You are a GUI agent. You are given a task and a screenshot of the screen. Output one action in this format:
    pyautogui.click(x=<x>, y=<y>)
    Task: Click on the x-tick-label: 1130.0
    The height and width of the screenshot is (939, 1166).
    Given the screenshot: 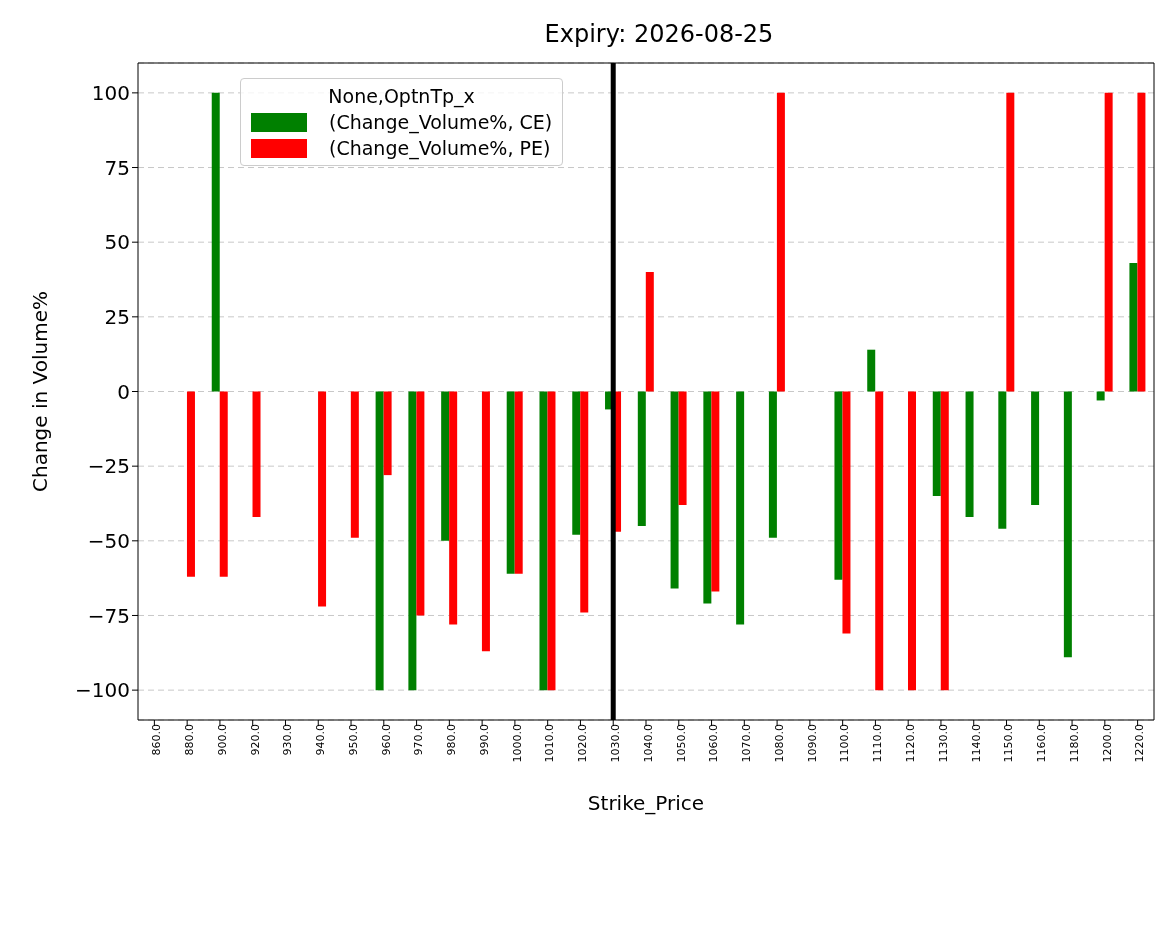 What is the action you would take?
    pyautogui.click(x=943, y=743)
    